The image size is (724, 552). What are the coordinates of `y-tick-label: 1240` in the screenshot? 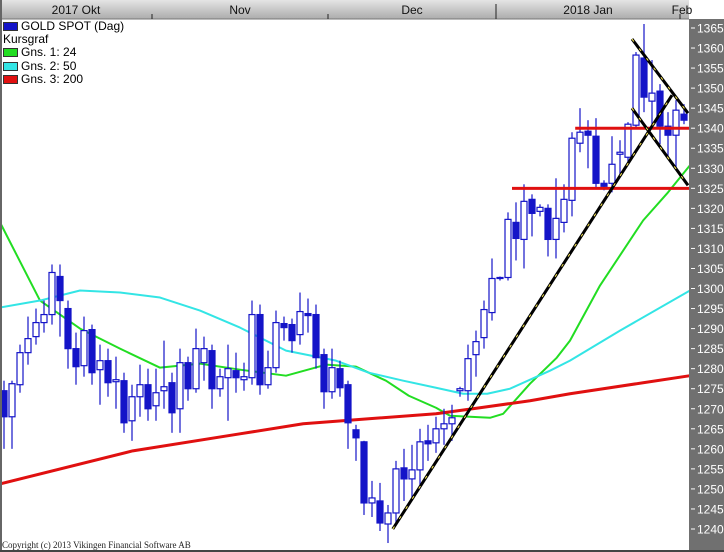 It's located at (710, 530).